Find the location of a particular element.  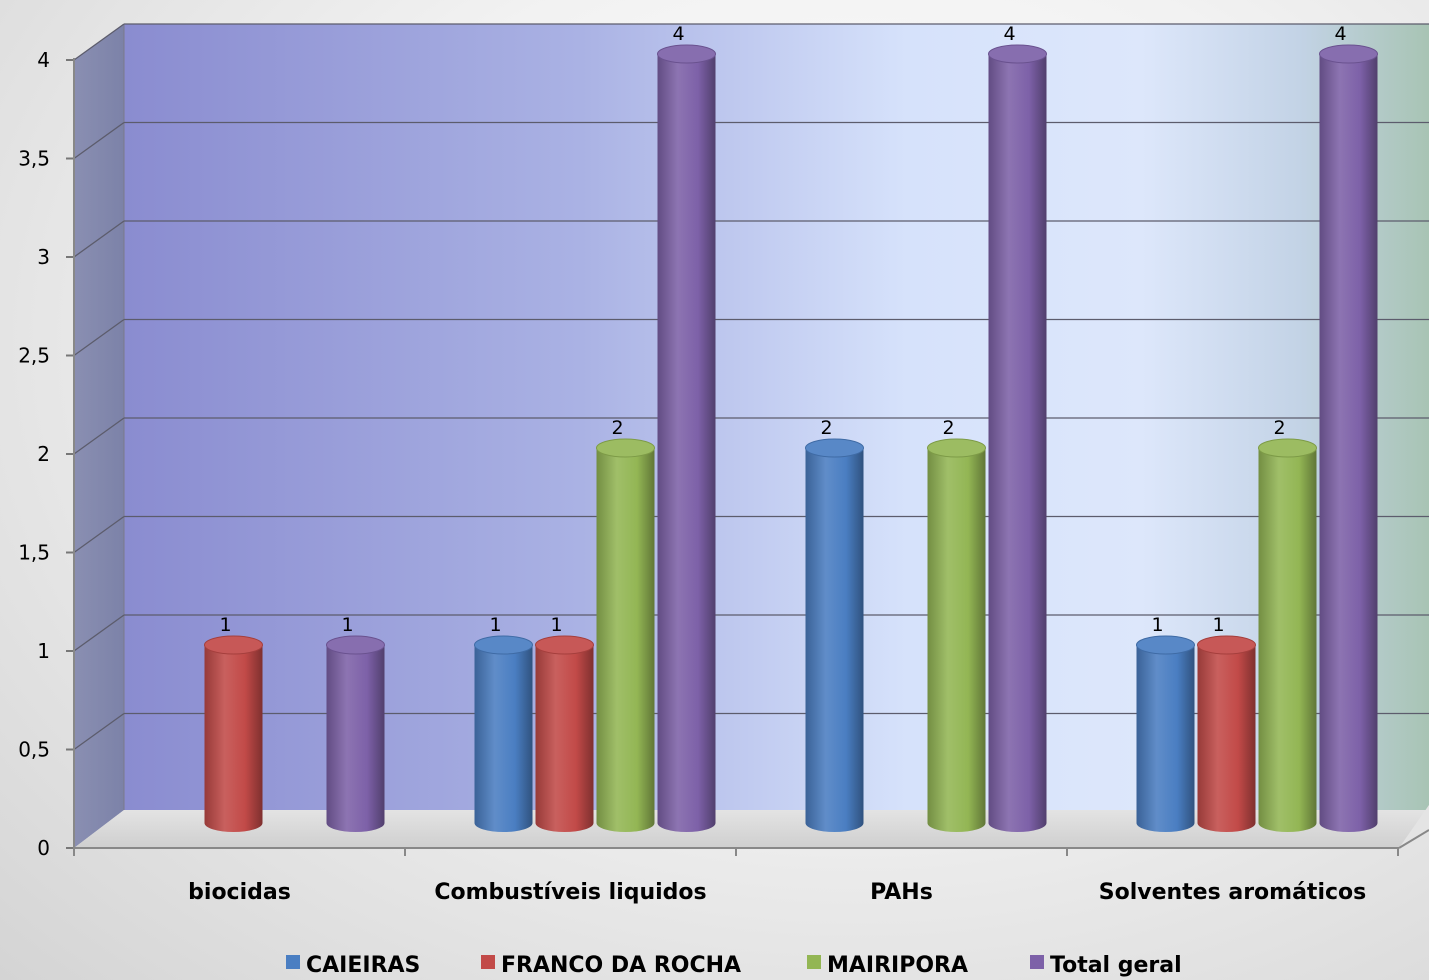

y-tick-label: 2,5 is located at coordinates (34, 356).